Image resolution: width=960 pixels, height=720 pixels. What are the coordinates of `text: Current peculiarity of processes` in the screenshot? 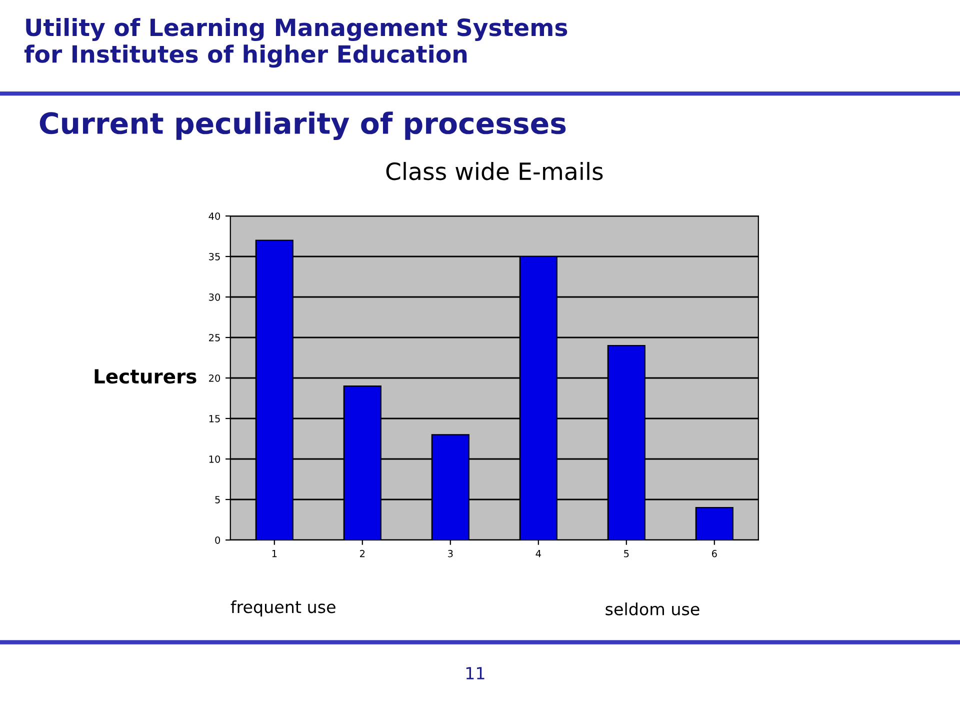 It's located at (303, 126).